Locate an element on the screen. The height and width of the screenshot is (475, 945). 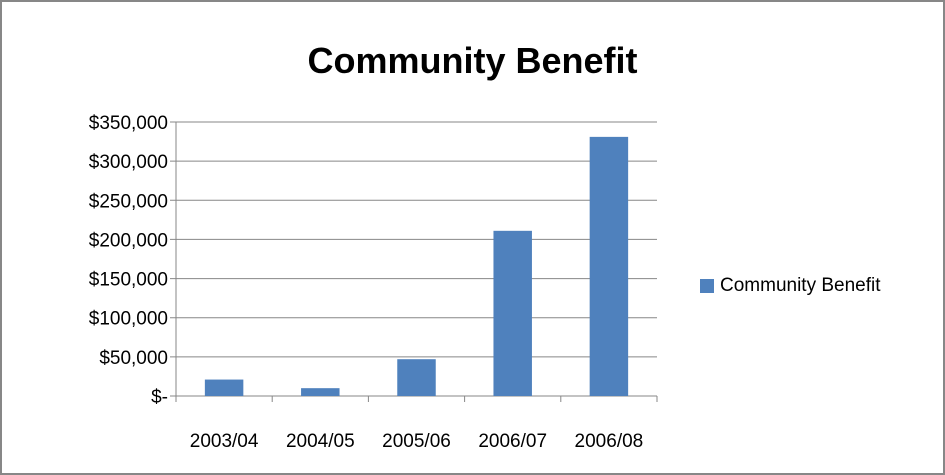
legend: Community Benefit is located at coordinates (790, 286).